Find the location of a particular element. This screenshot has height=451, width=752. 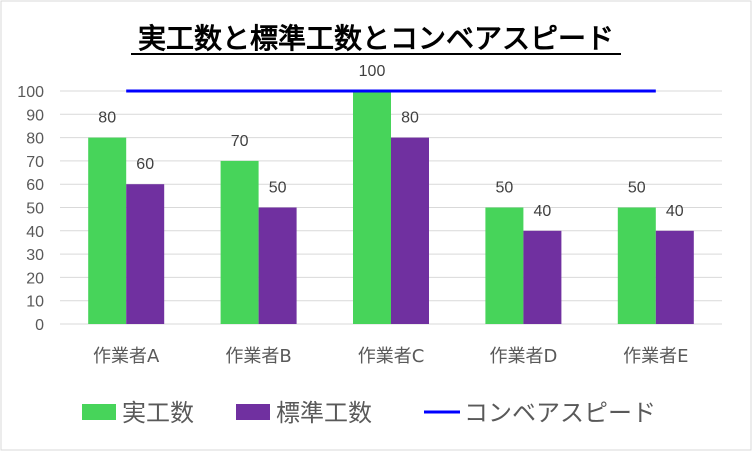

data-label: 100 is located at coordinates (372, 71).